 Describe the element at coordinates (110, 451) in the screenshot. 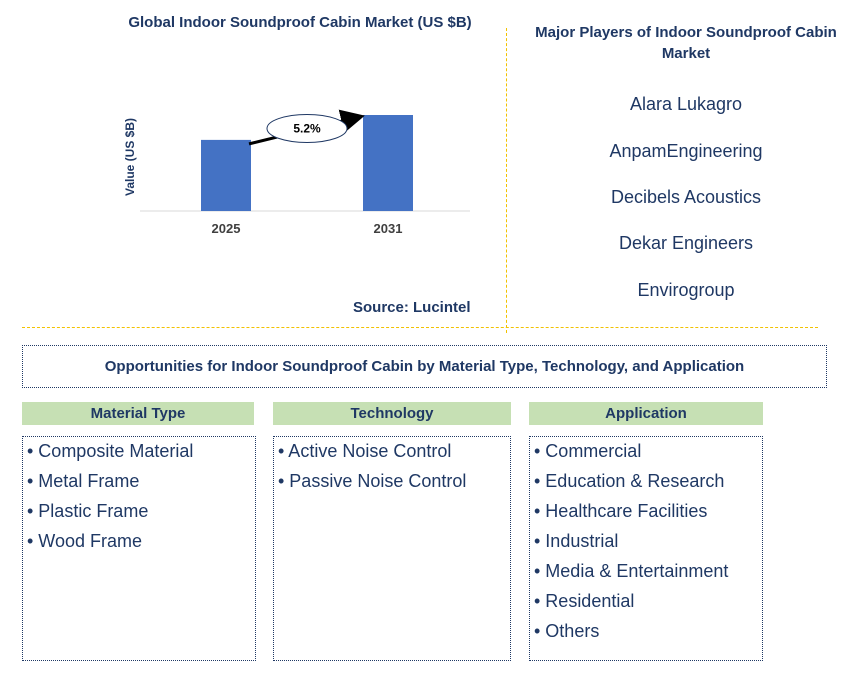

I see `list-item: • Composite Material` at that location.